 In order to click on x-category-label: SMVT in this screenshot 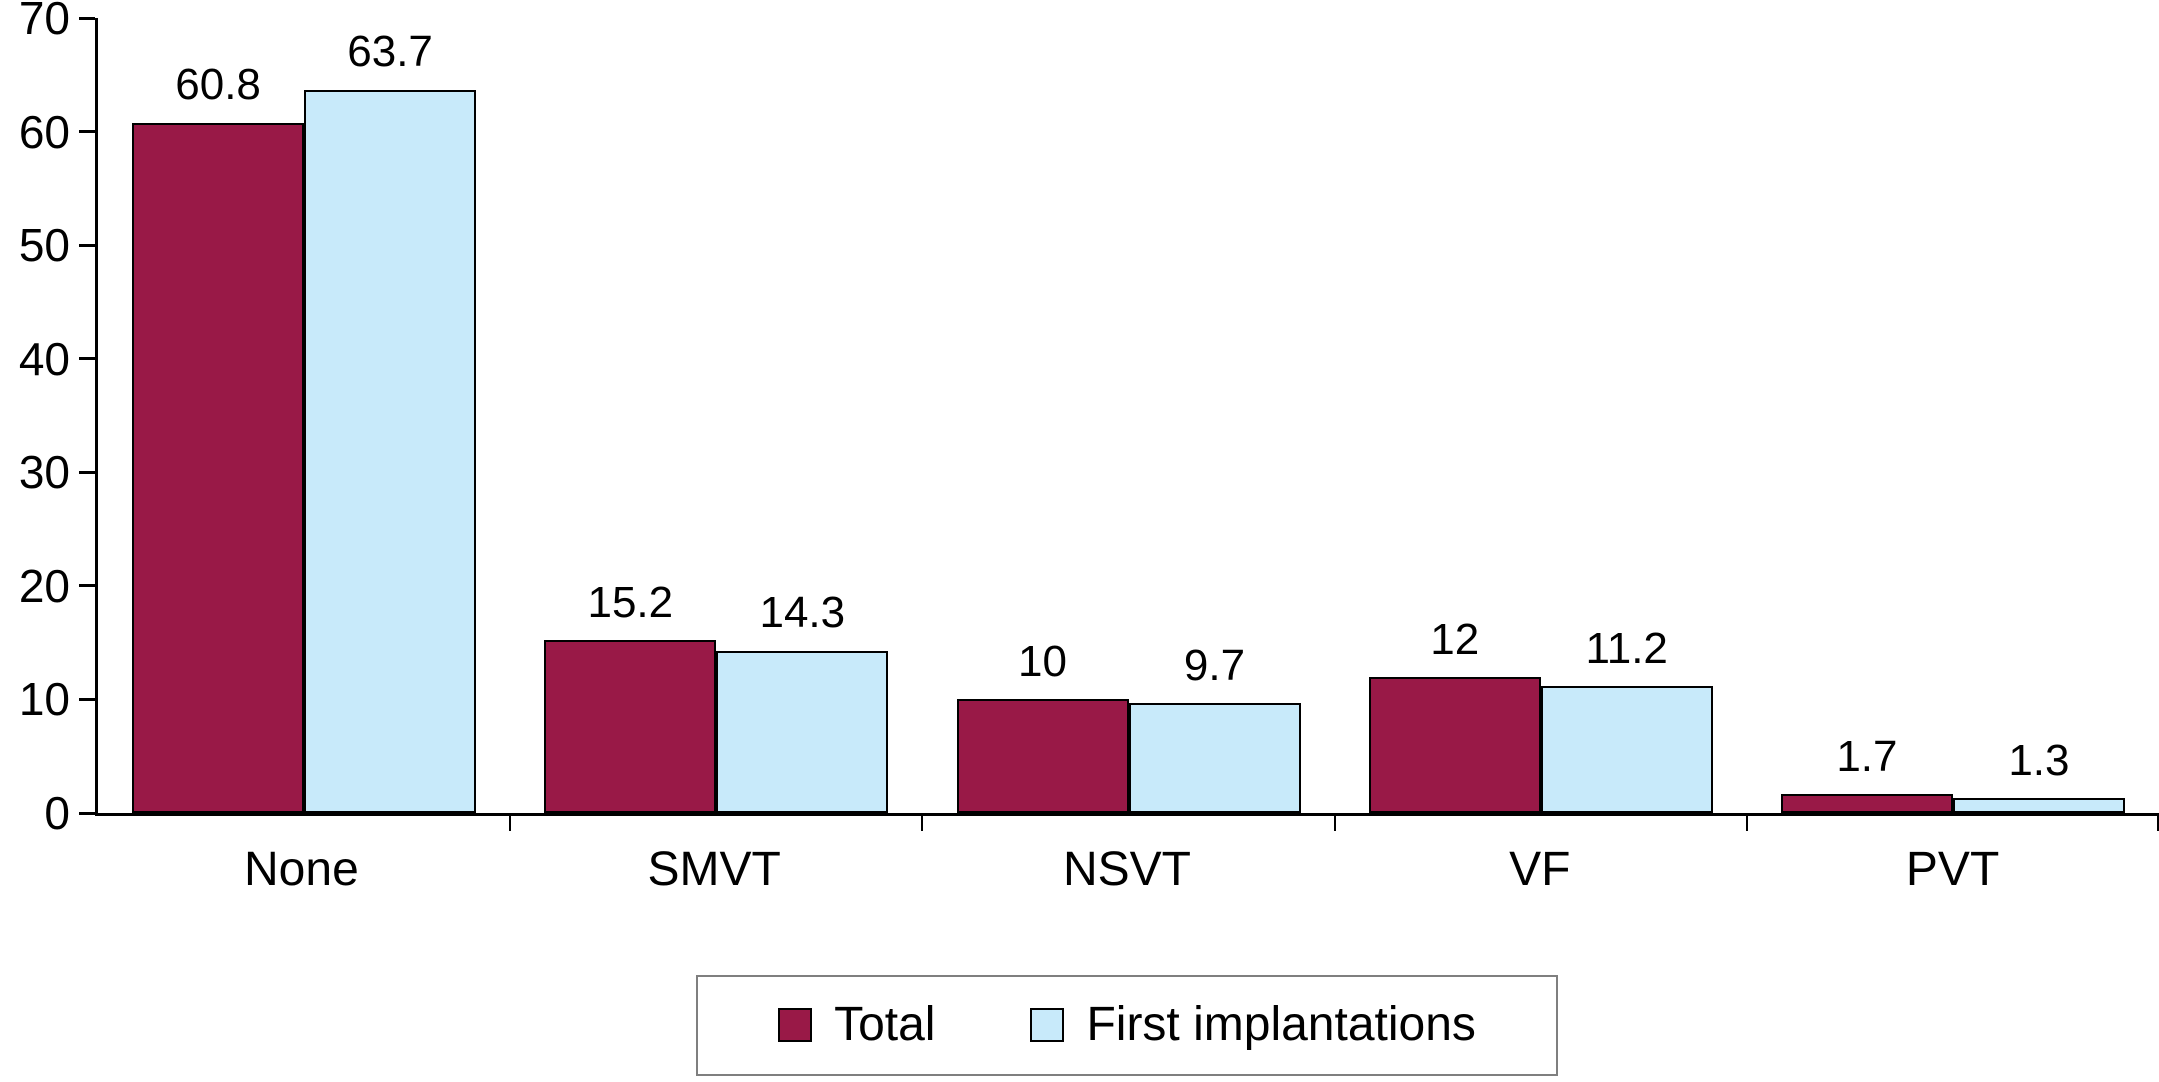, I will do `click(714, 869)`.